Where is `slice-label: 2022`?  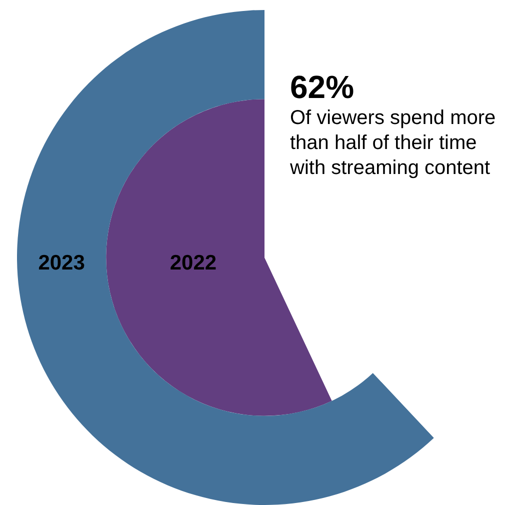
slice-label: 2022 is located at coordinates (193, 262).